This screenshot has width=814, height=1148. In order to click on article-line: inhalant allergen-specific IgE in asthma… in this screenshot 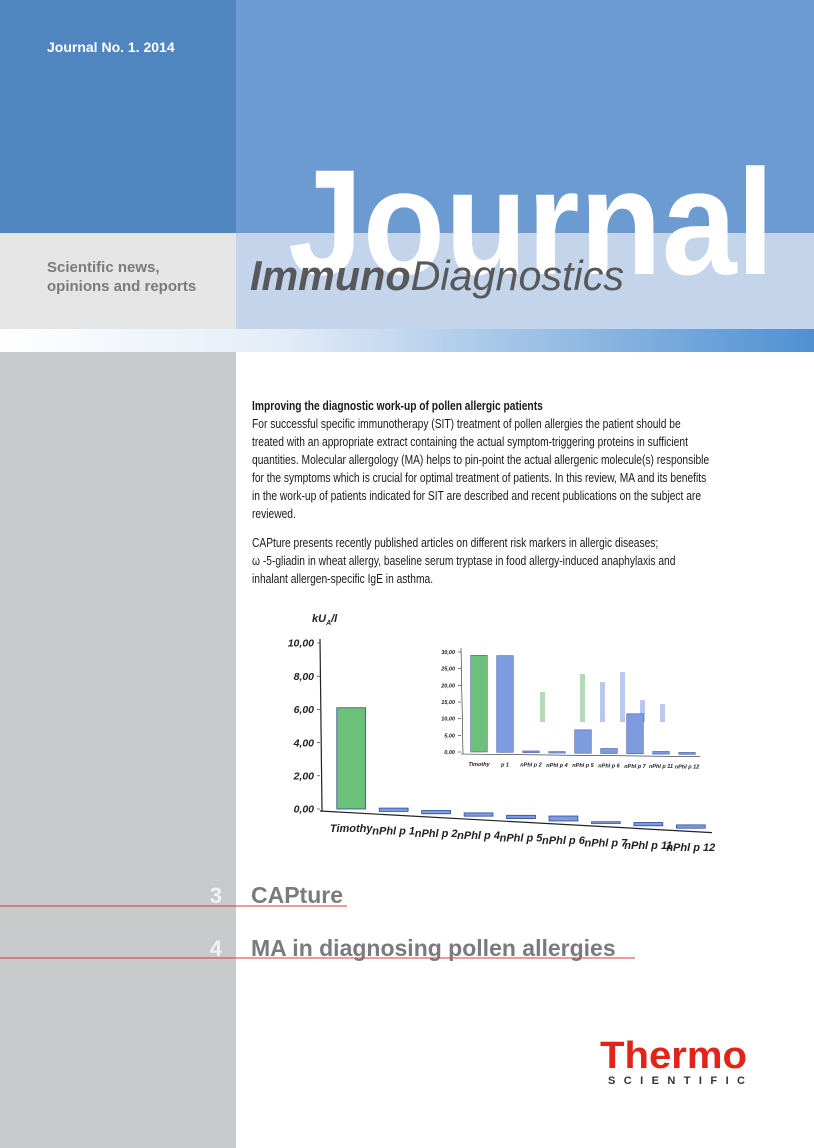, I will do `click(342, 579)`.